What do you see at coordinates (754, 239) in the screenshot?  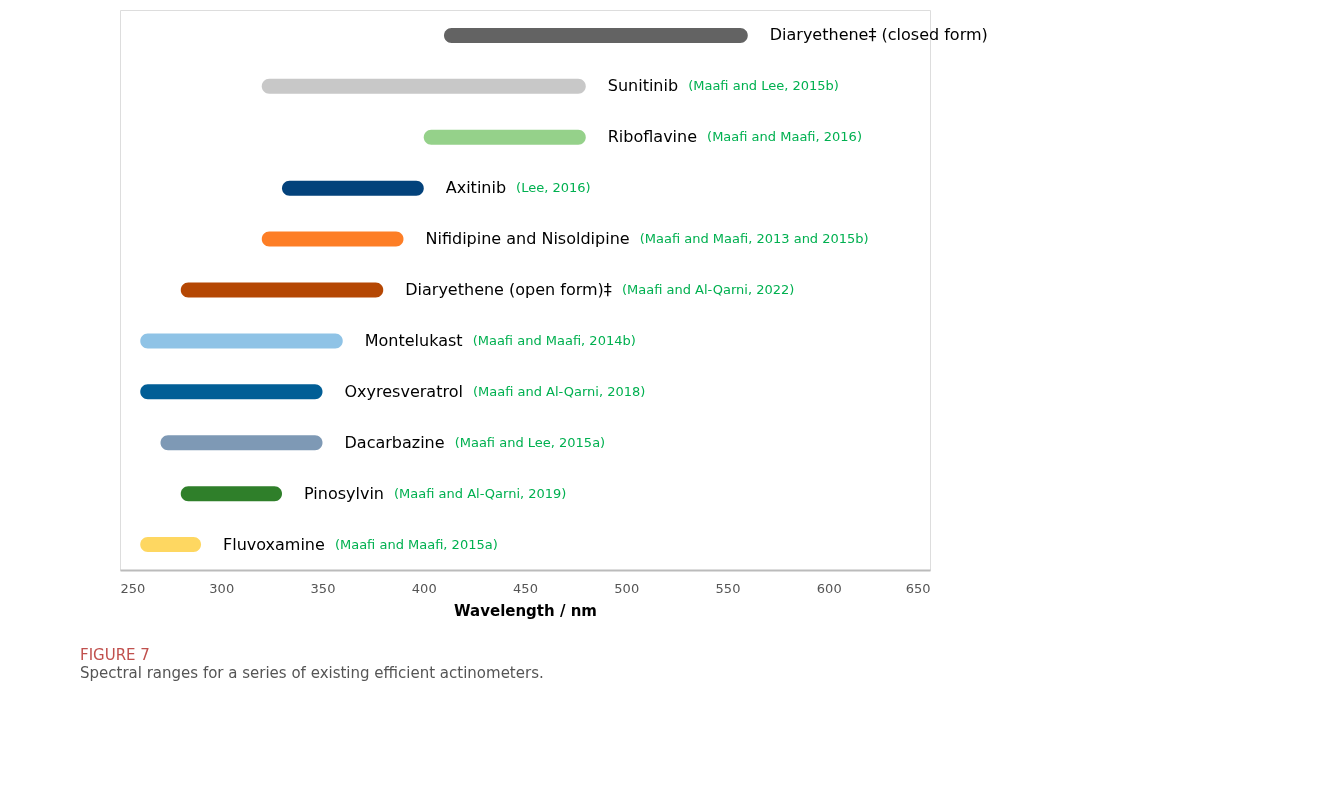 I see `annotation: (Maafi and Maafi, 2013 and 2015b)` at bounding box center [754, 239].